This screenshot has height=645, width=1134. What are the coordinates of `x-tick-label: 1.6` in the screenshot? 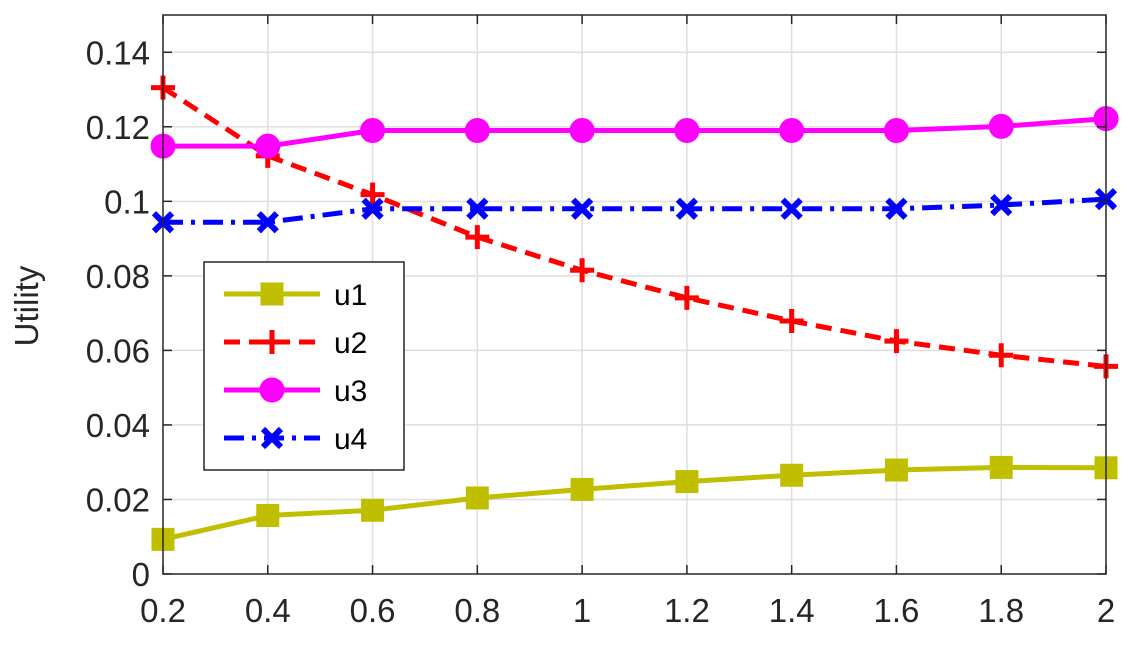 It's located at (897, 610).